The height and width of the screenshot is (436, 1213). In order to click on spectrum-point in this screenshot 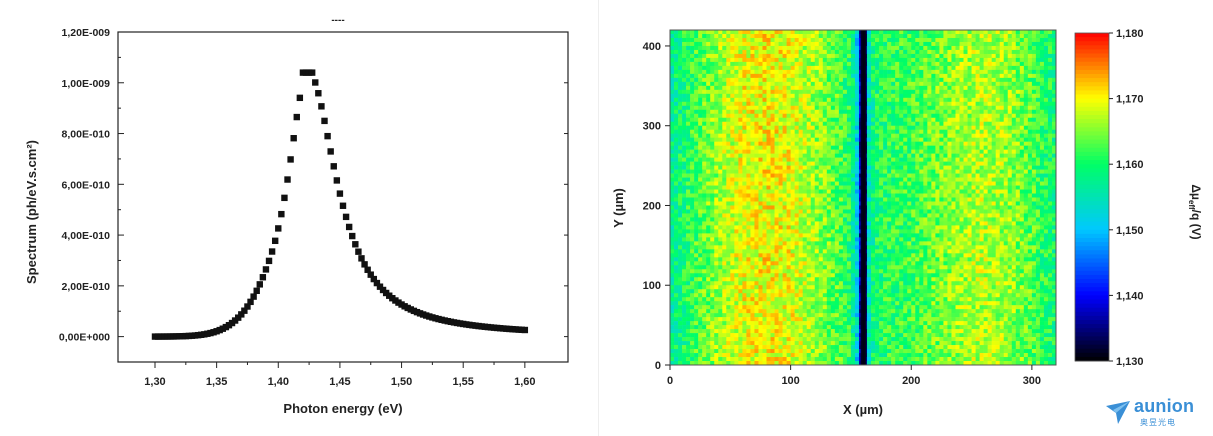, I will do `click(284, 198)`.